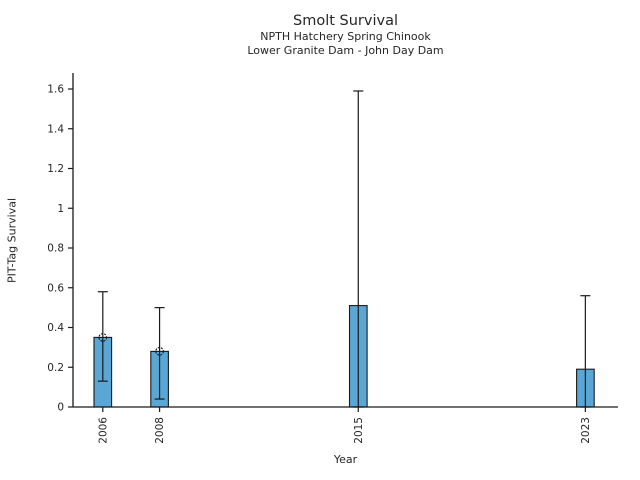 Image resolution: width=640 pixels, height=480 pixels. Describe the element at coordinates (55, 328) in the screenshot. I see `y-tick-label: 0.4` at that location.